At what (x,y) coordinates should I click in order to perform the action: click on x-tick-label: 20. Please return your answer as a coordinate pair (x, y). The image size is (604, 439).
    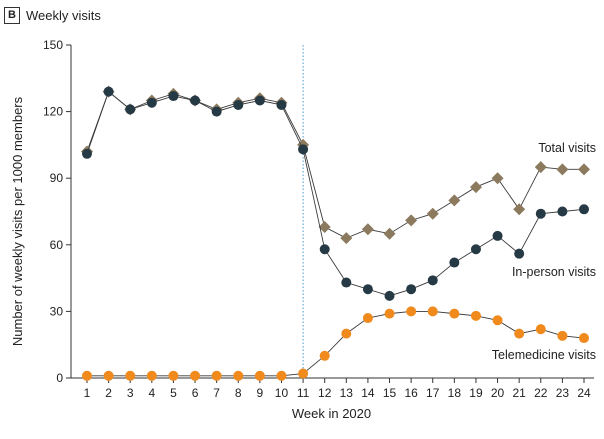
    Looking at the image, I should click on (498, 393).